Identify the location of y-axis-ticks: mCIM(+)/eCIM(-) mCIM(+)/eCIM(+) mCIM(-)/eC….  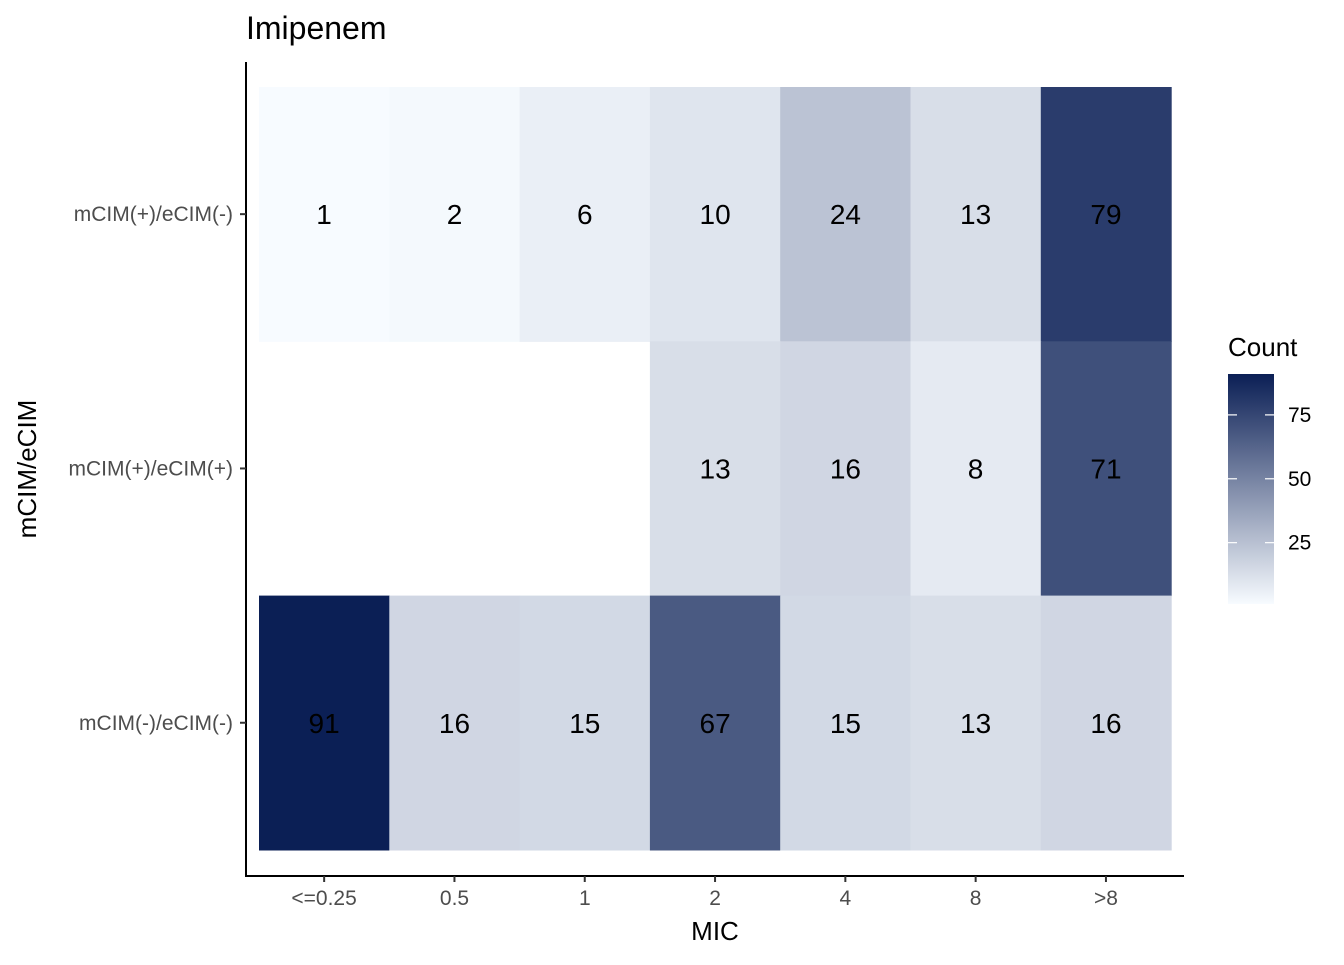
(157, 469).